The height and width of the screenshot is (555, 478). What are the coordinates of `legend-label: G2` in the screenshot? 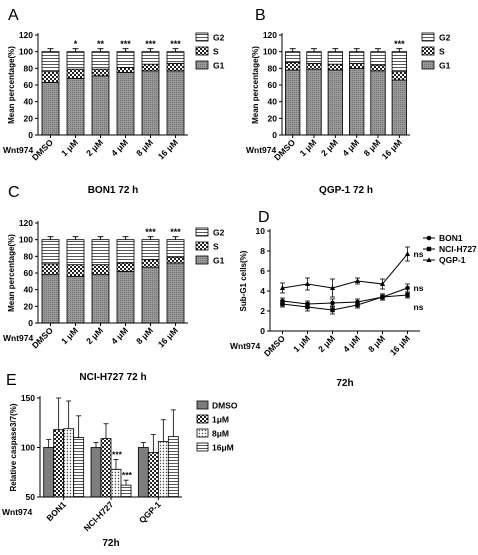 It's located at (219, 38).